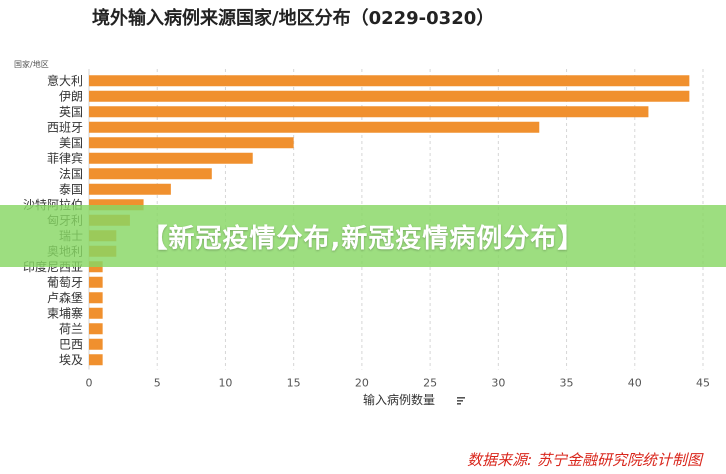 This screenshot has height=474, width=726. What do you see at coordinates (65, 127) in the screenshot?
I see `category-label: 西班牙` at bounding box center [65, 127].